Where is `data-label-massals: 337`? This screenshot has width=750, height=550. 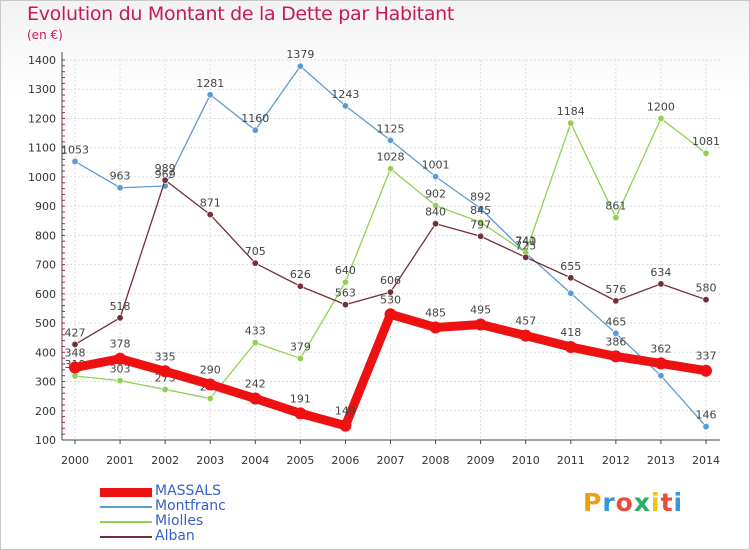 data-label-massals: 337 is located at coordinates (706, 356).